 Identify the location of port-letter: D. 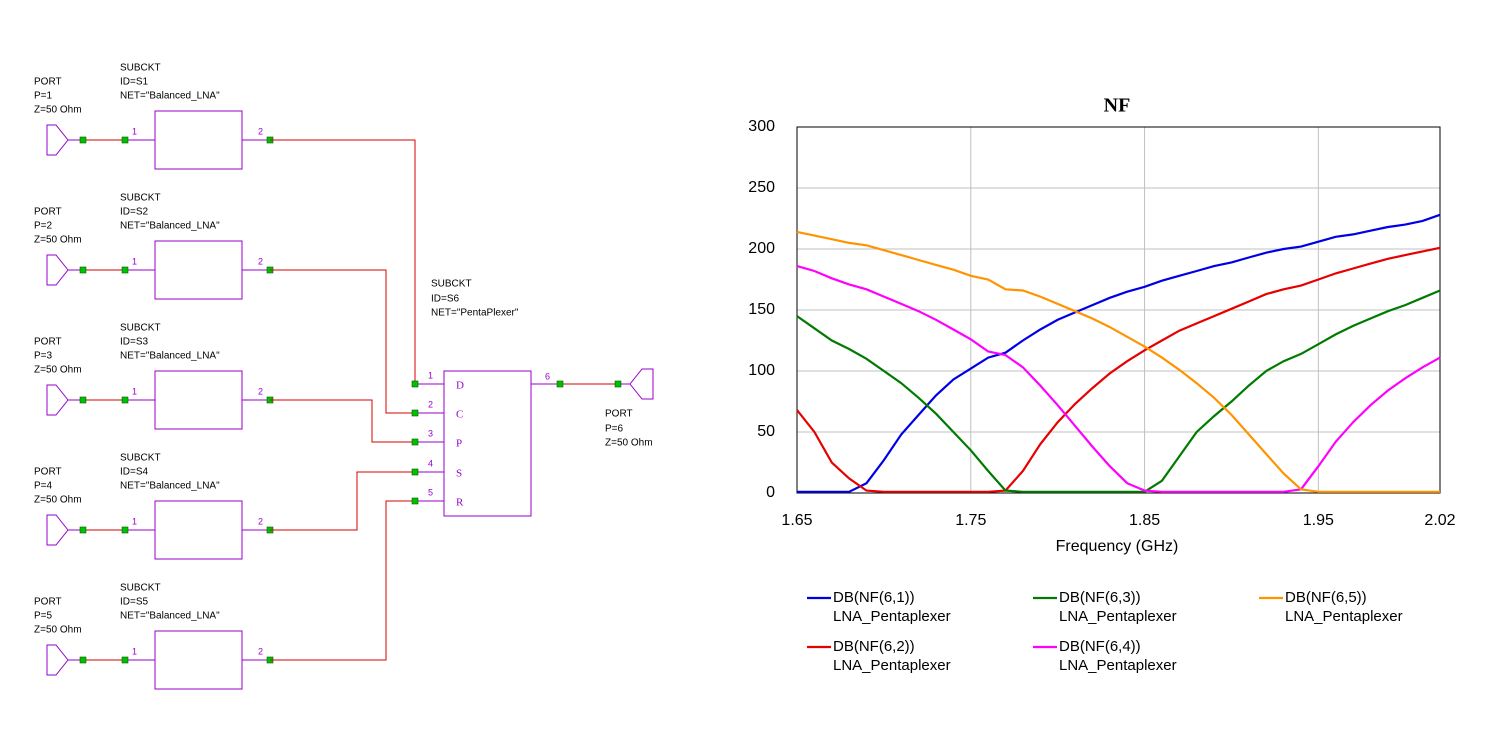
(460, 386).